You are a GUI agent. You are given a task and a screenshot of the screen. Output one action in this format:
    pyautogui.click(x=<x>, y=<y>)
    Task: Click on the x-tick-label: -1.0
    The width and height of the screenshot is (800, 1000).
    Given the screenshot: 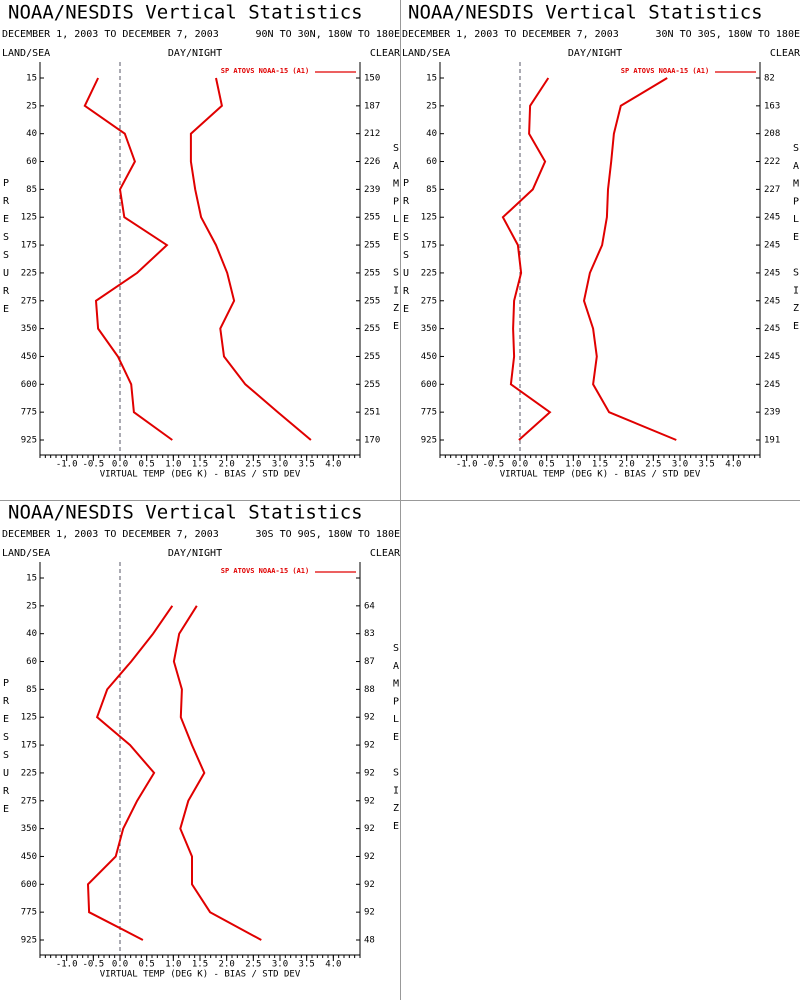 What is the action you would take?
    pyautogui.click(x=67, y=965)
    